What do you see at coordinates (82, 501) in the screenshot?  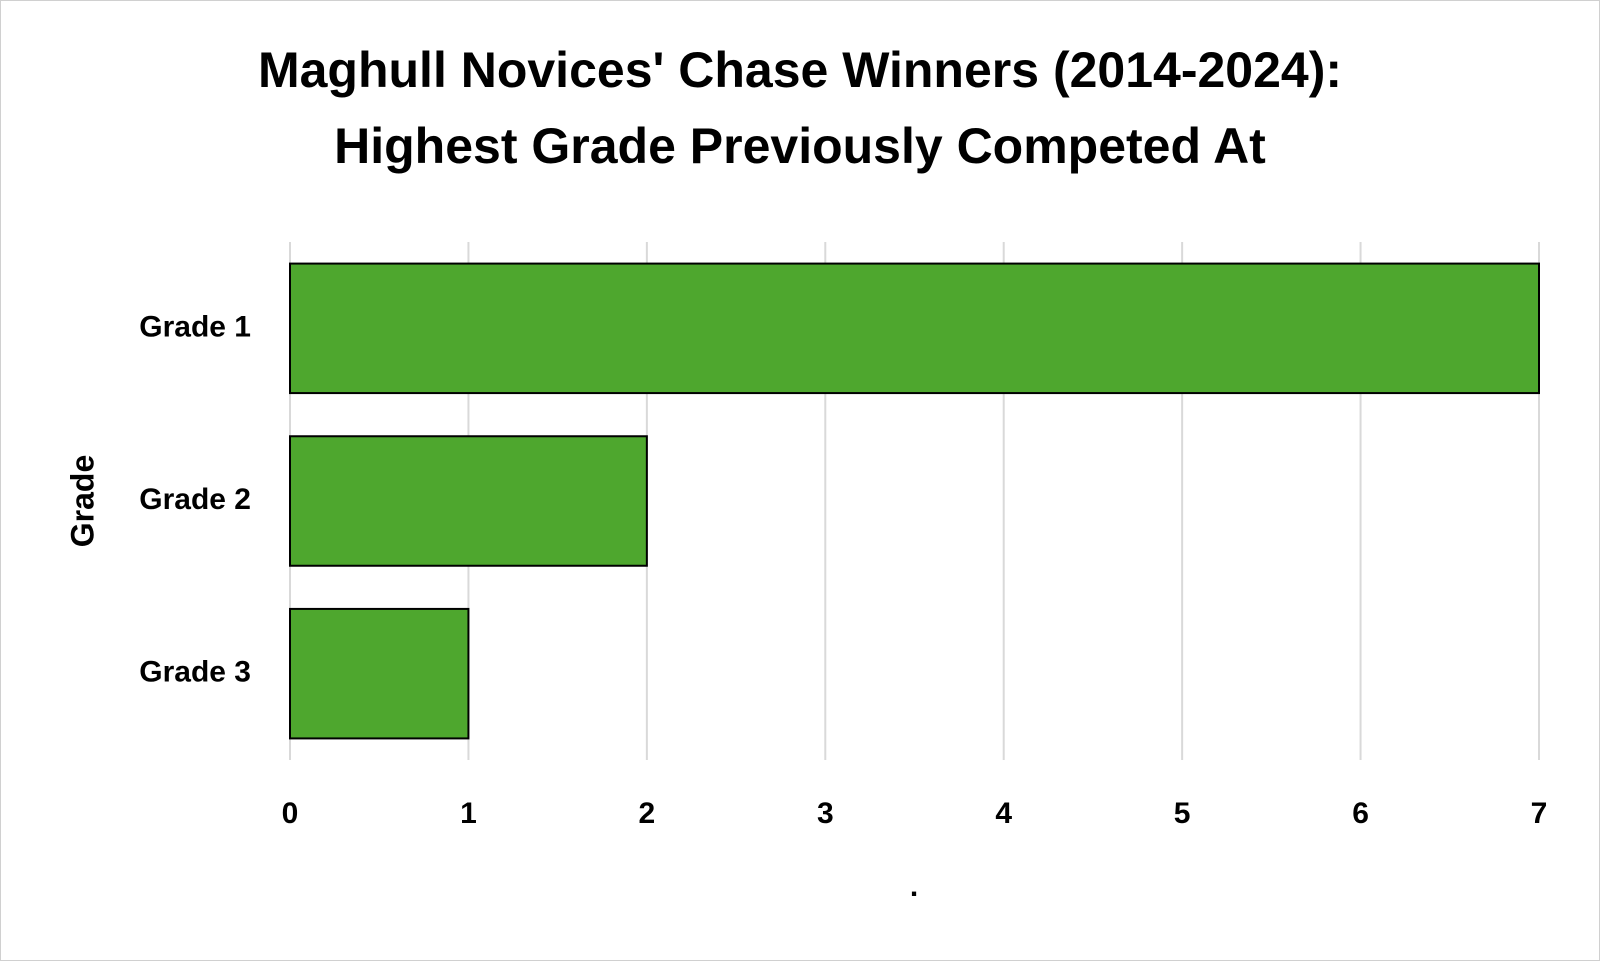 I see `y-axis-label: Grade` at bounding box center [82, 501].